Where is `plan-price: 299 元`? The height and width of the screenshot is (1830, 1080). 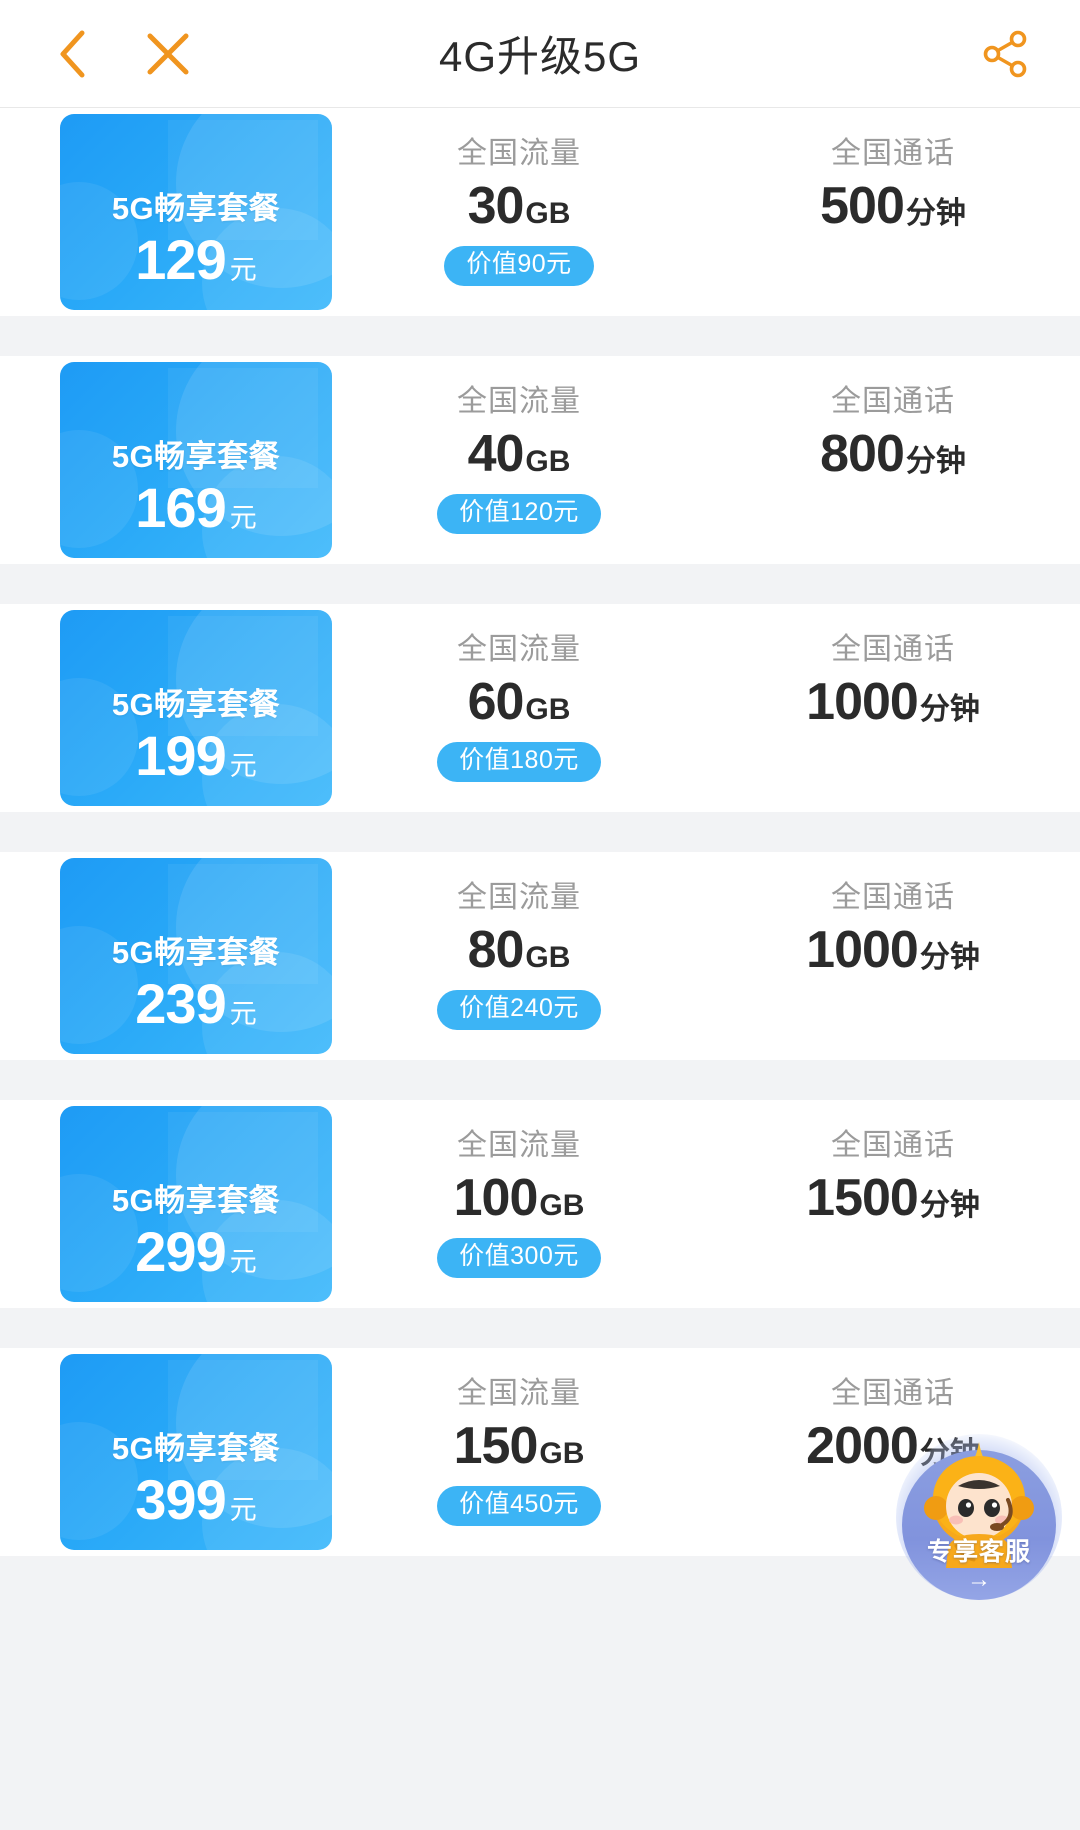 plan-price: 299 元 is located at coordinates (195, 1252).